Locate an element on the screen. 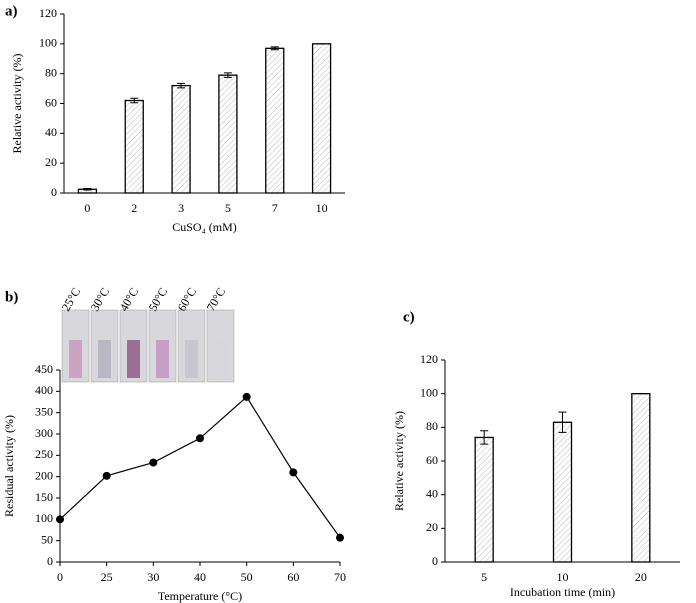 Image resolution: width=696 pixels, height=603 pixels. y-axis-label: Residual activity (%) is located at coordinates (9, 466).